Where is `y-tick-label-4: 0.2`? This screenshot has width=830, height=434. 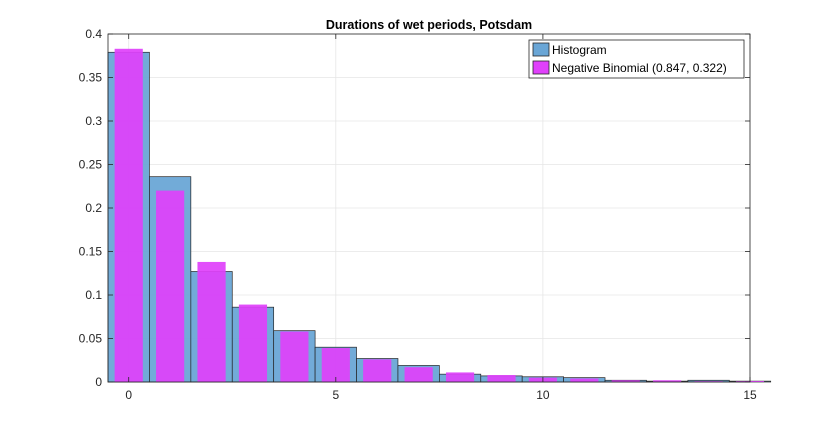 y-tick-label-4: 0.2 is located at coordinates (93, 208).